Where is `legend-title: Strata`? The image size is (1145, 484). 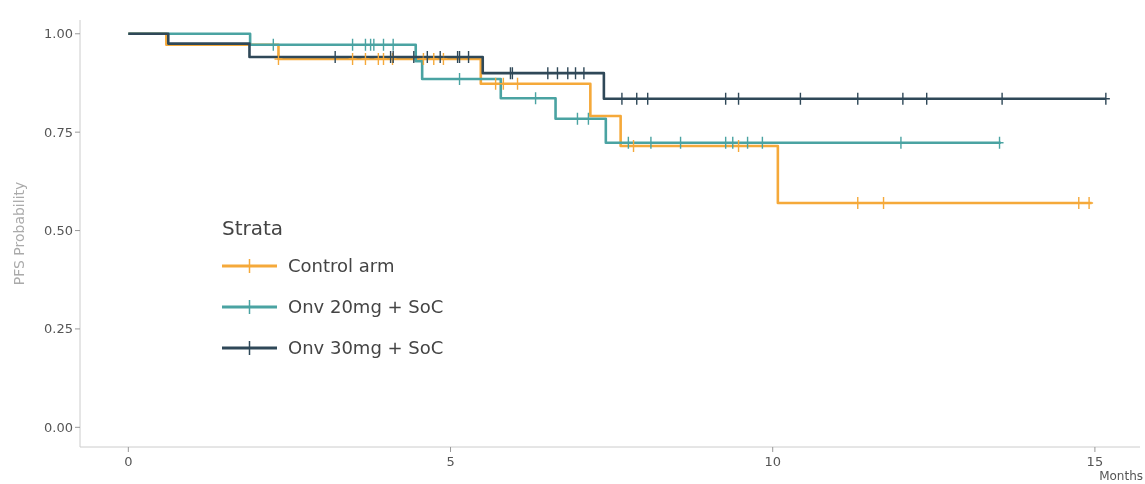 legend-title: Strata is located at coordinates (253, 228).